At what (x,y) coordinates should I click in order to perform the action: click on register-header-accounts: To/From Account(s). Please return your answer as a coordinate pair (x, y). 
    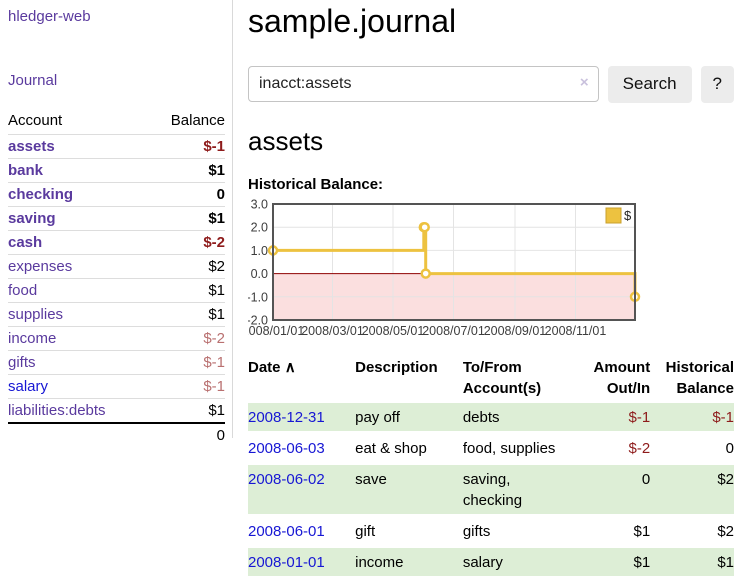
    Looking at the image, I should click on (502, 378).